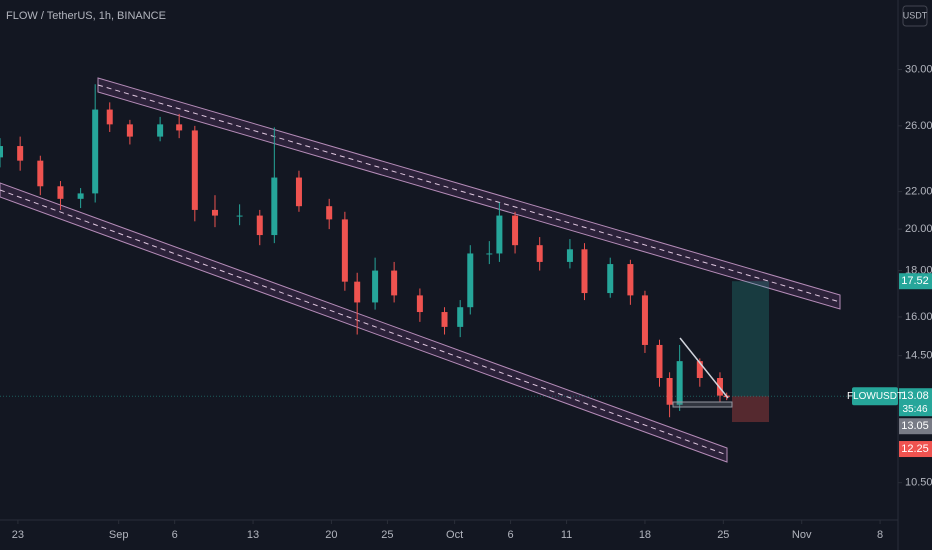  What do you see at coordinates (918, 317) in the screenshot?
I see `y-tick-label: 16.00` at bounding box center [918, 317].